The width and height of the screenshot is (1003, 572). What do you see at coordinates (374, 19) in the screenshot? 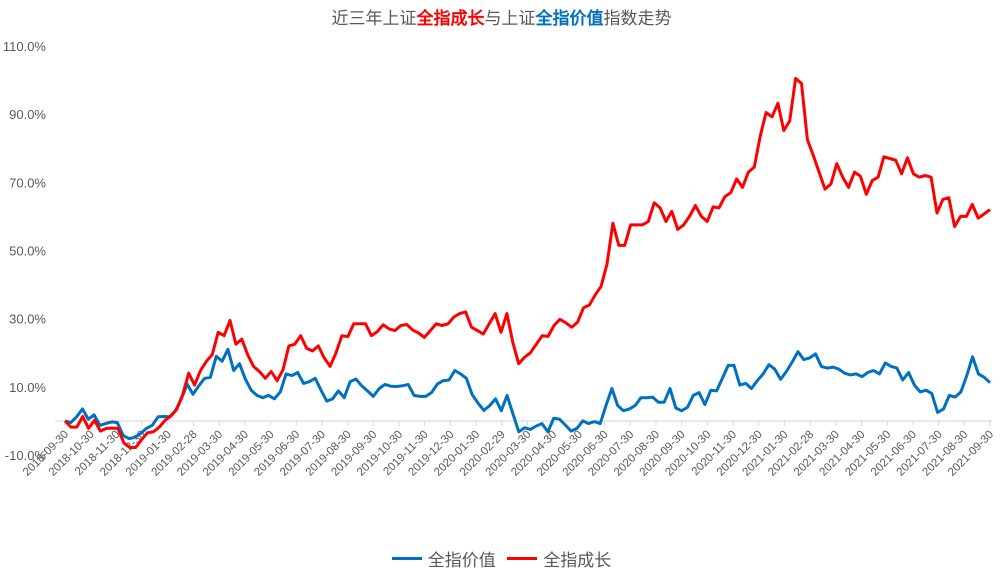
I see `title-segment-1: 近三年上证` at bounding box center [374, 19].